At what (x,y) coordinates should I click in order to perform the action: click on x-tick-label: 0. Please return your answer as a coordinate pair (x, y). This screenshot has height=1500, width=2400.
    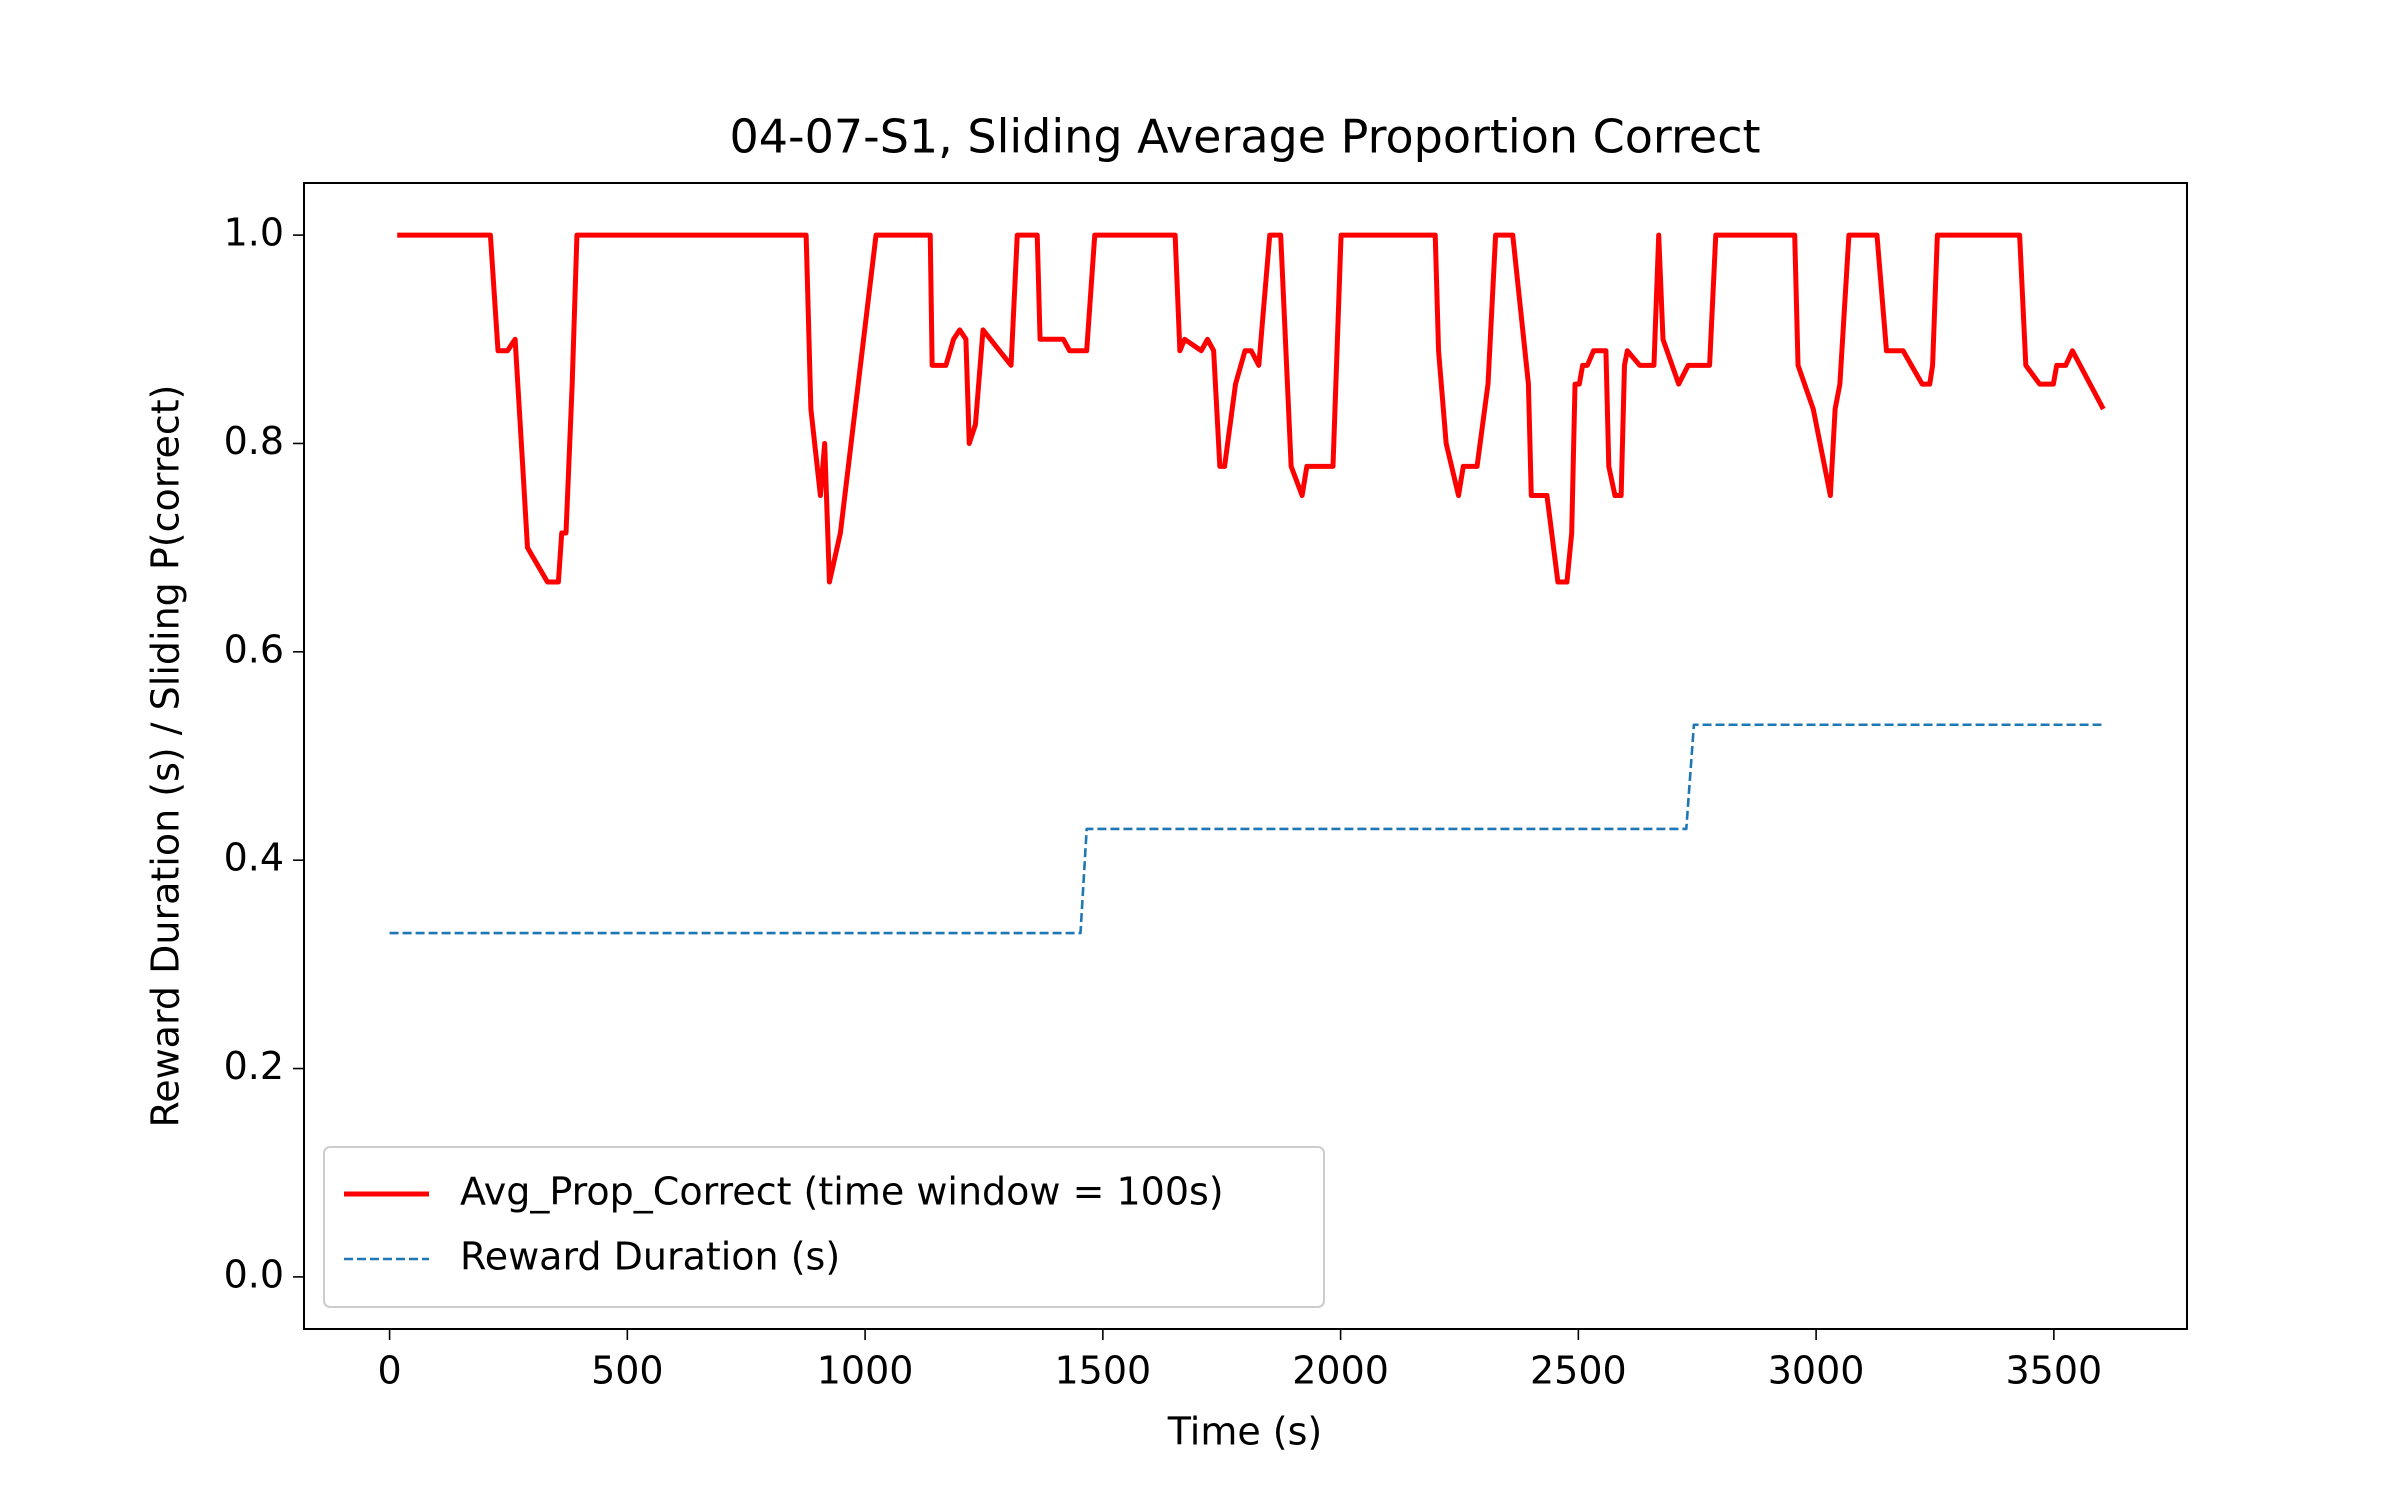
    Looking at the image, I should click on (389, 1371).